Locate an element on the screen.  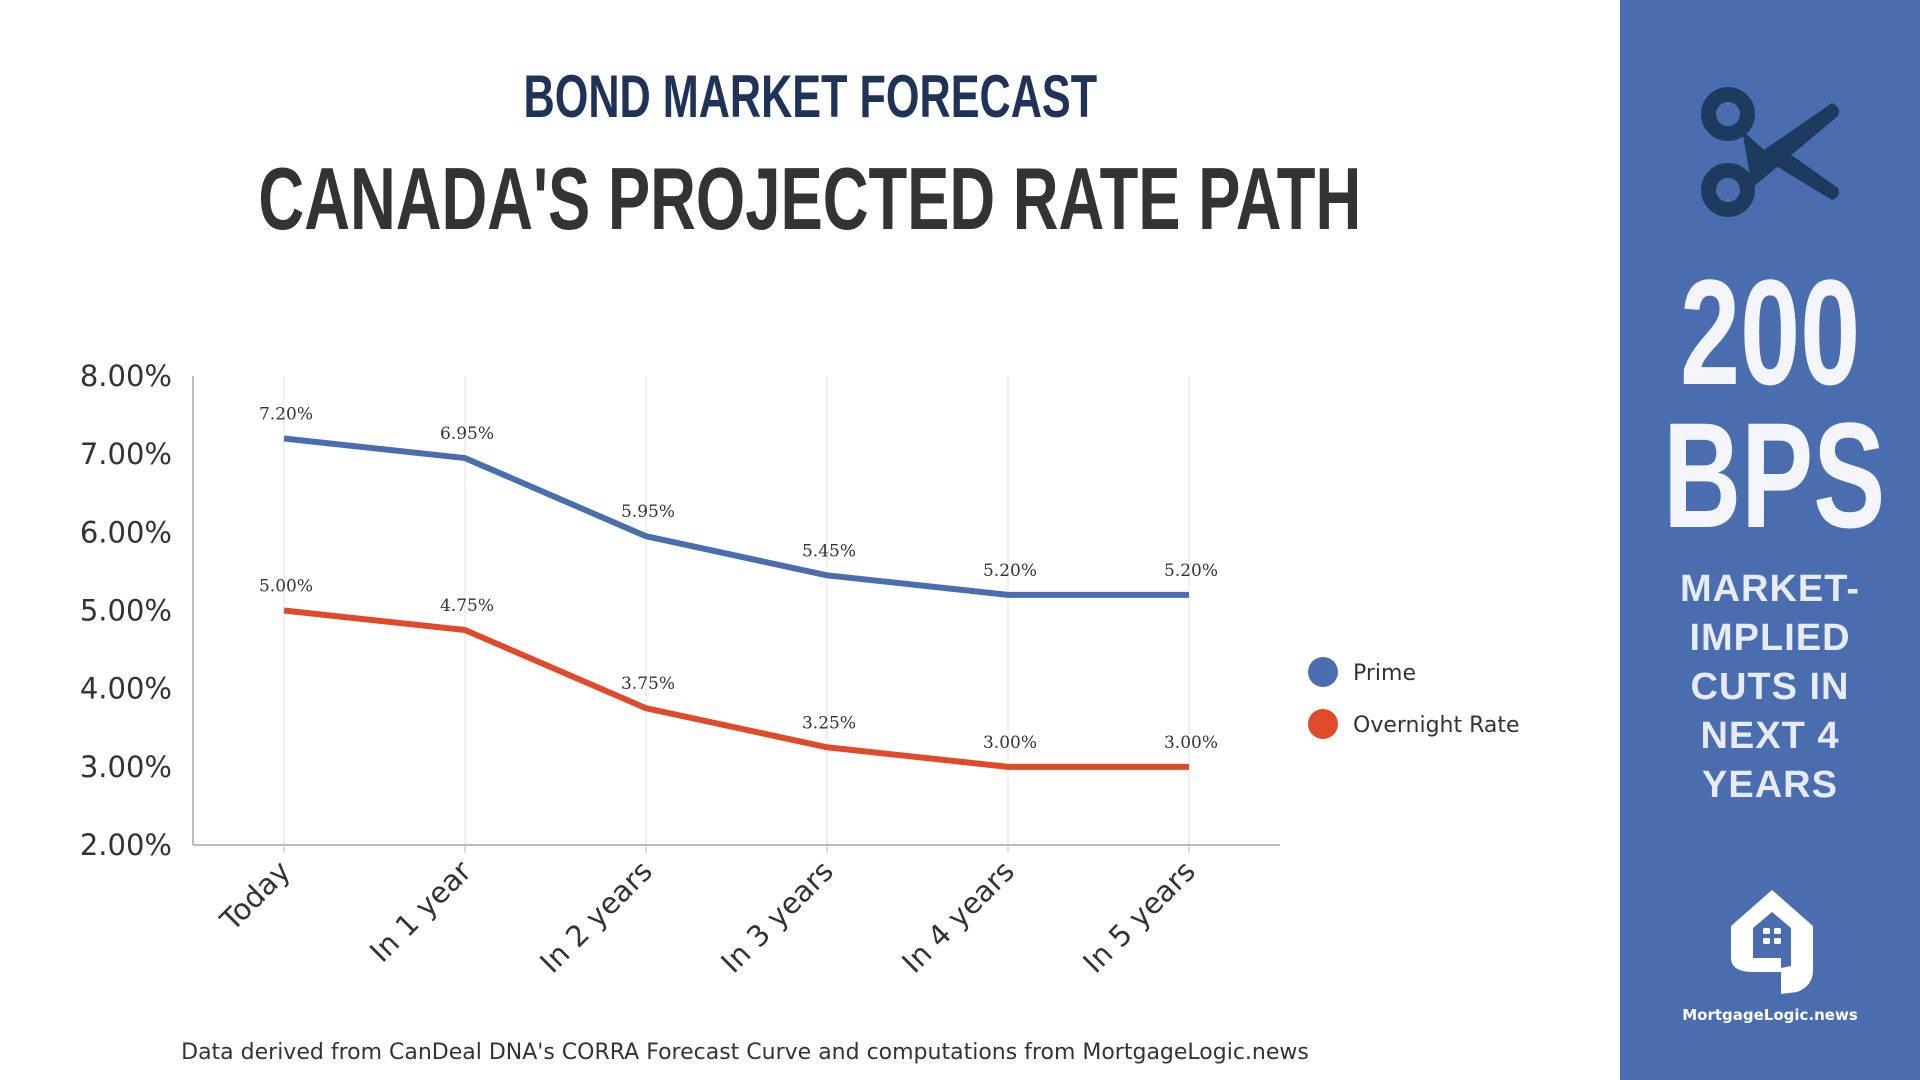
series-line-overnight-rate is located at coordinates (736, 688).